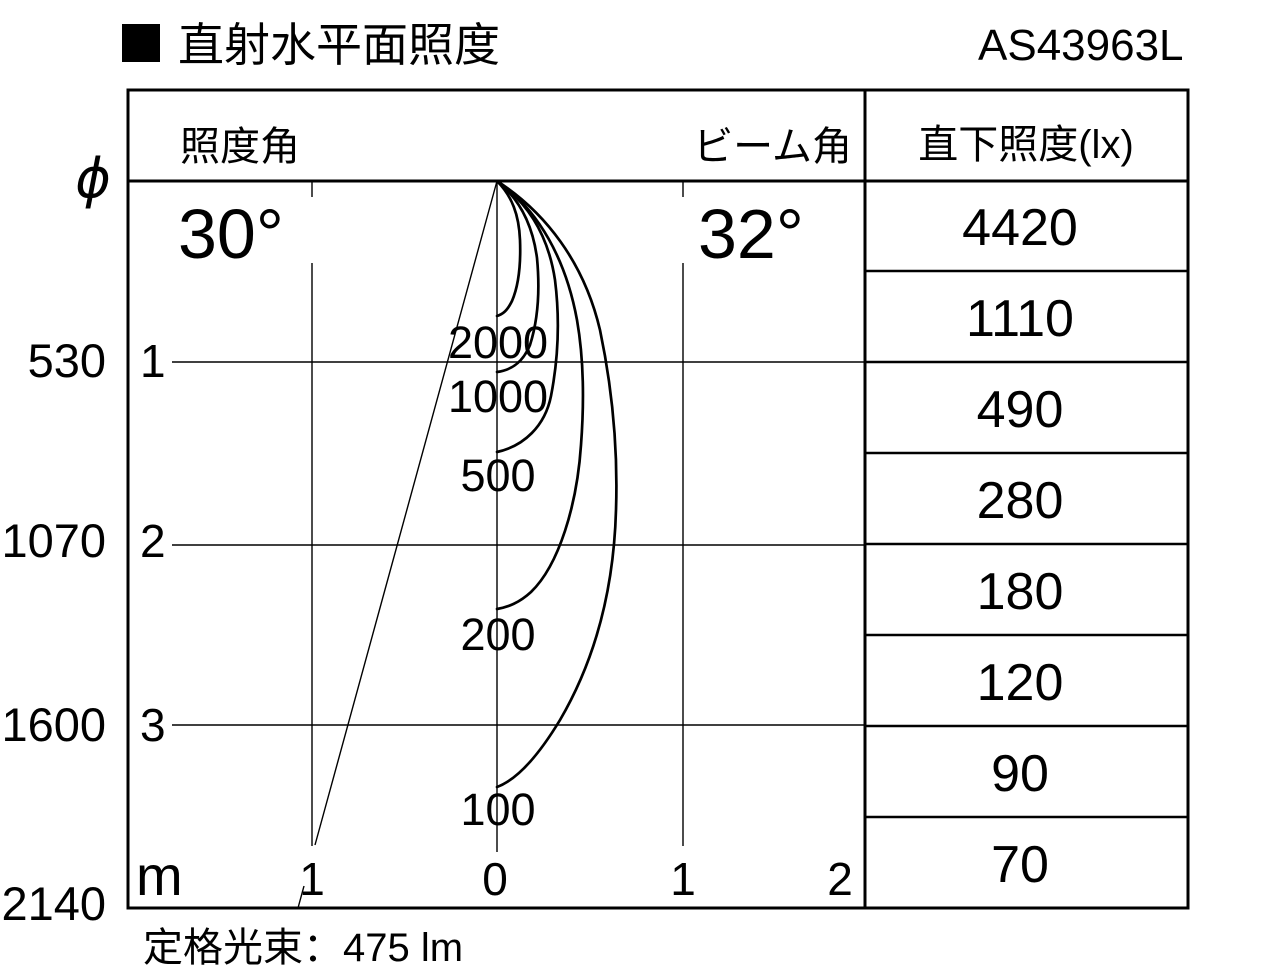 The width and height of the screenshot is (1263, 972). Describe the element at coordinates (153, 725) in the screenshot. I see `depth-tick-3: 3` at that location.